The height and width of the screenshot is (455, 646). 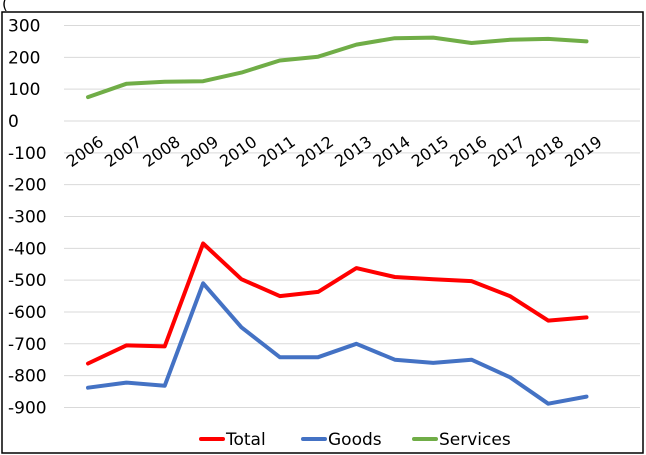 I want to click on legend-label: Total, so click(x=245, y=440).